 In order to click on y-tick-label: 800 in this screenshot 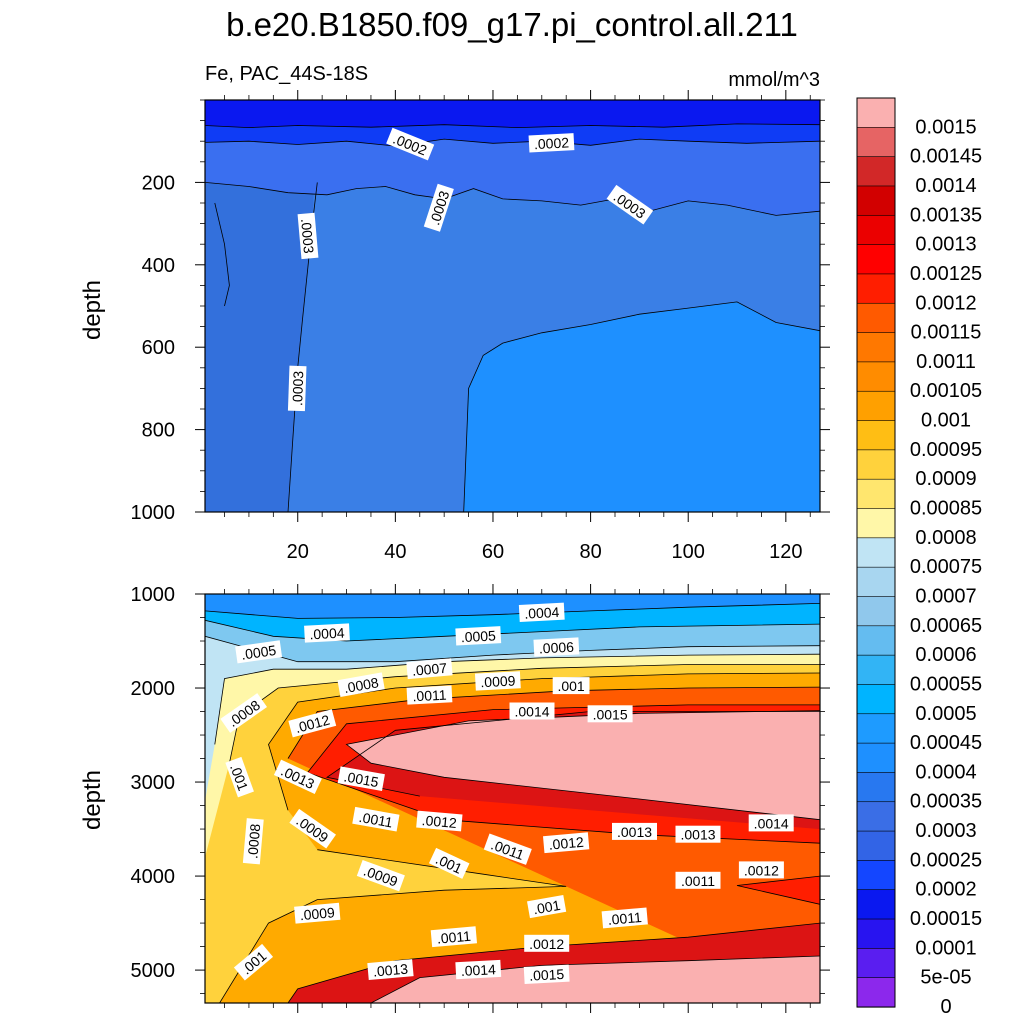, I will do `click(158, 431)`.